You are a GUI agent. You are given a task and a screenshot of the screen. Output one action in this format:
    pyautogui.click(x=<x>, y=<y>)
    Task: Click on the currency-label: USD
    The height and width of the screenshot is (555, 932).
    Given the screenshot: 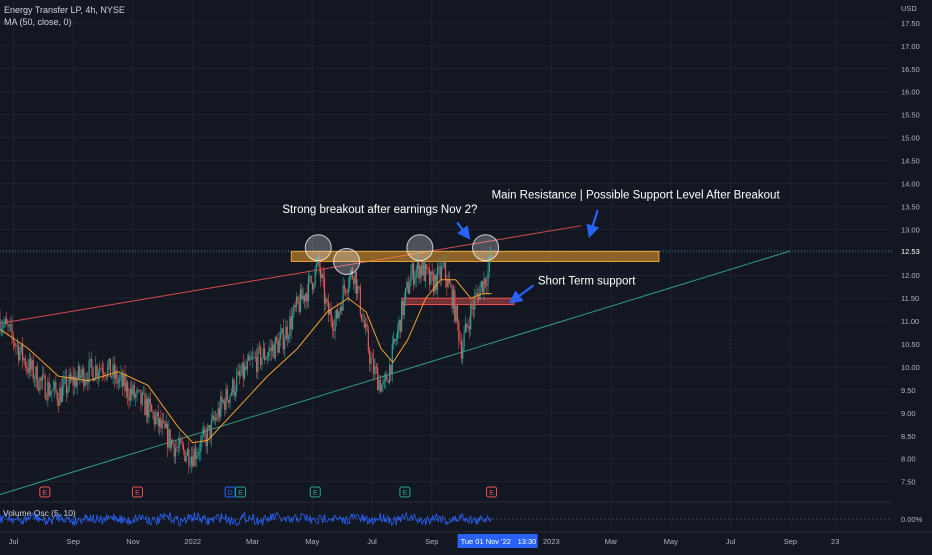 What is the action you would take?
    pyautogui.click(x=909, y=8)
    